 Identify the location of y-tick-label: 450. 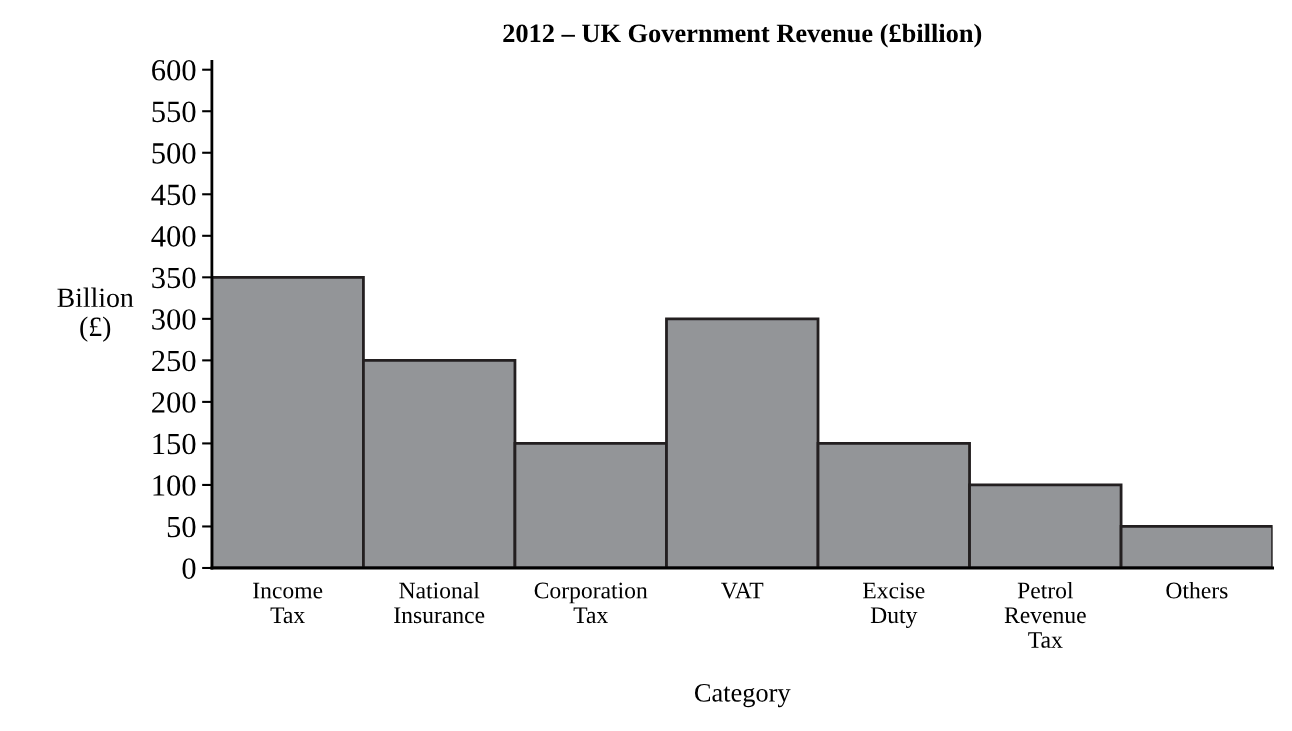
(173, 195).